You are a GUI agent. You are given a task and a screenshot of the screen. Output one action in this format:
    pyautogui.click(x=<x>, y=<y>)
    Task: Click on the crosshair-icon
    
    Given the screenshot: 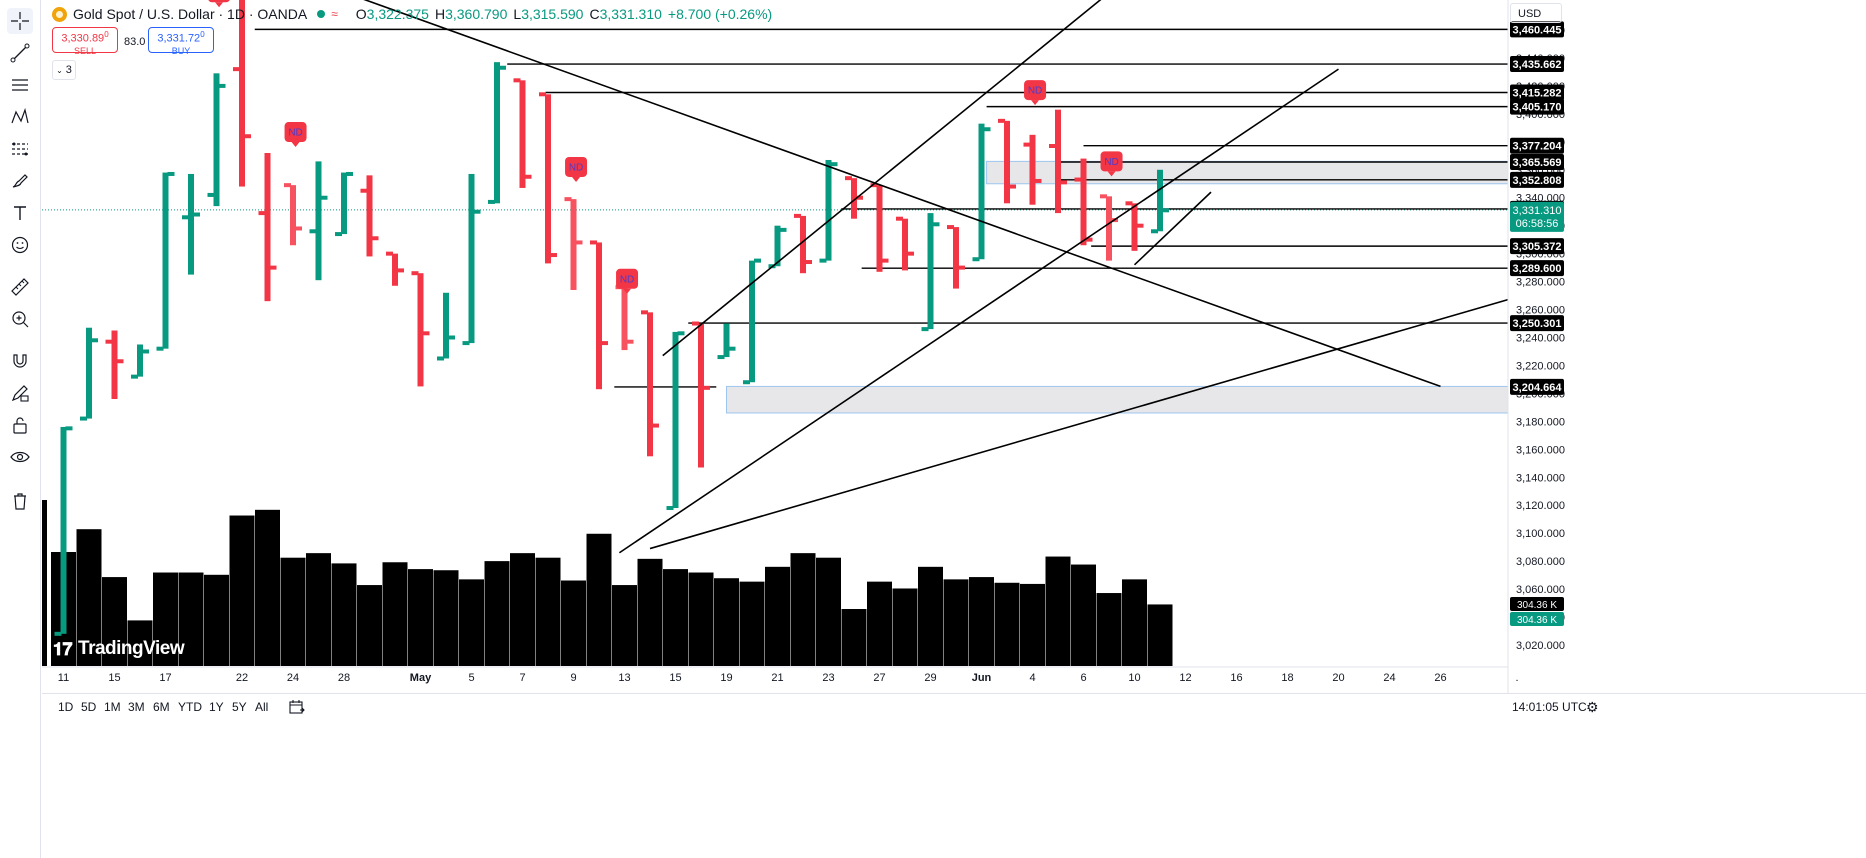 What is the action you would take?
    pyautogui.click(x=20, y=21)
    